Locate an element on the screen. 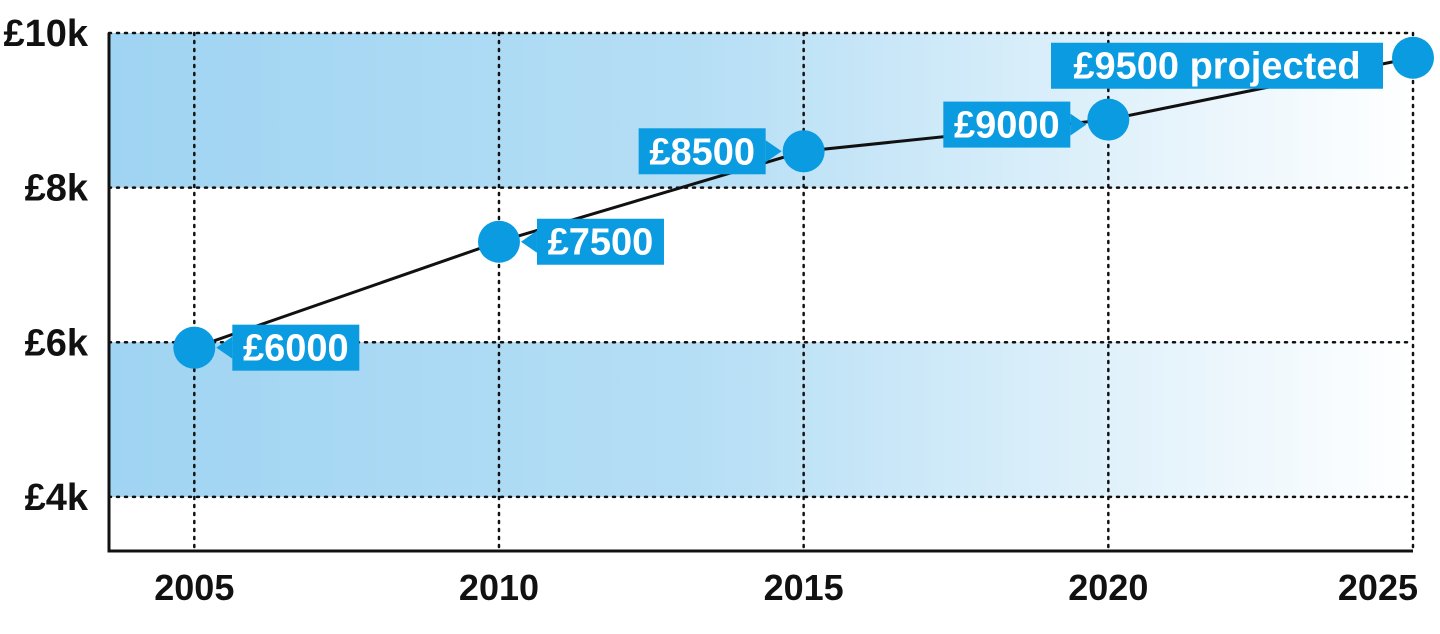 Image resolution: width=1440 pixels, height=634 pixels. data-label: £9500 projected is located at coordinates (1217, 65).